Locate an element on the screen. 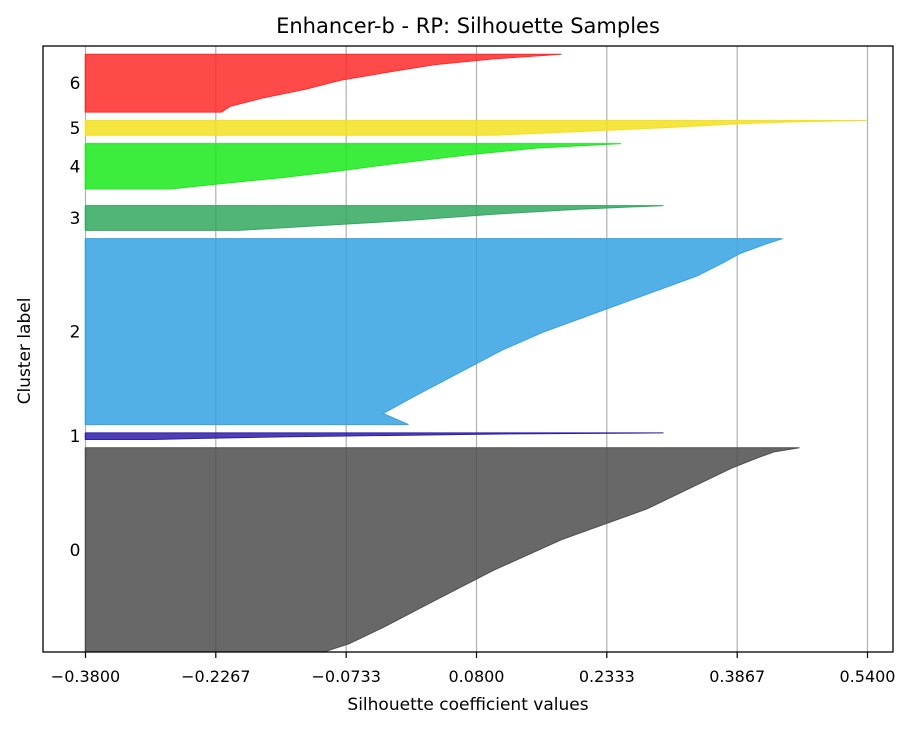 This screenshot has height=730, width=912. x-tick-label-0: −0.3800 is located at coordinates (85, 676).